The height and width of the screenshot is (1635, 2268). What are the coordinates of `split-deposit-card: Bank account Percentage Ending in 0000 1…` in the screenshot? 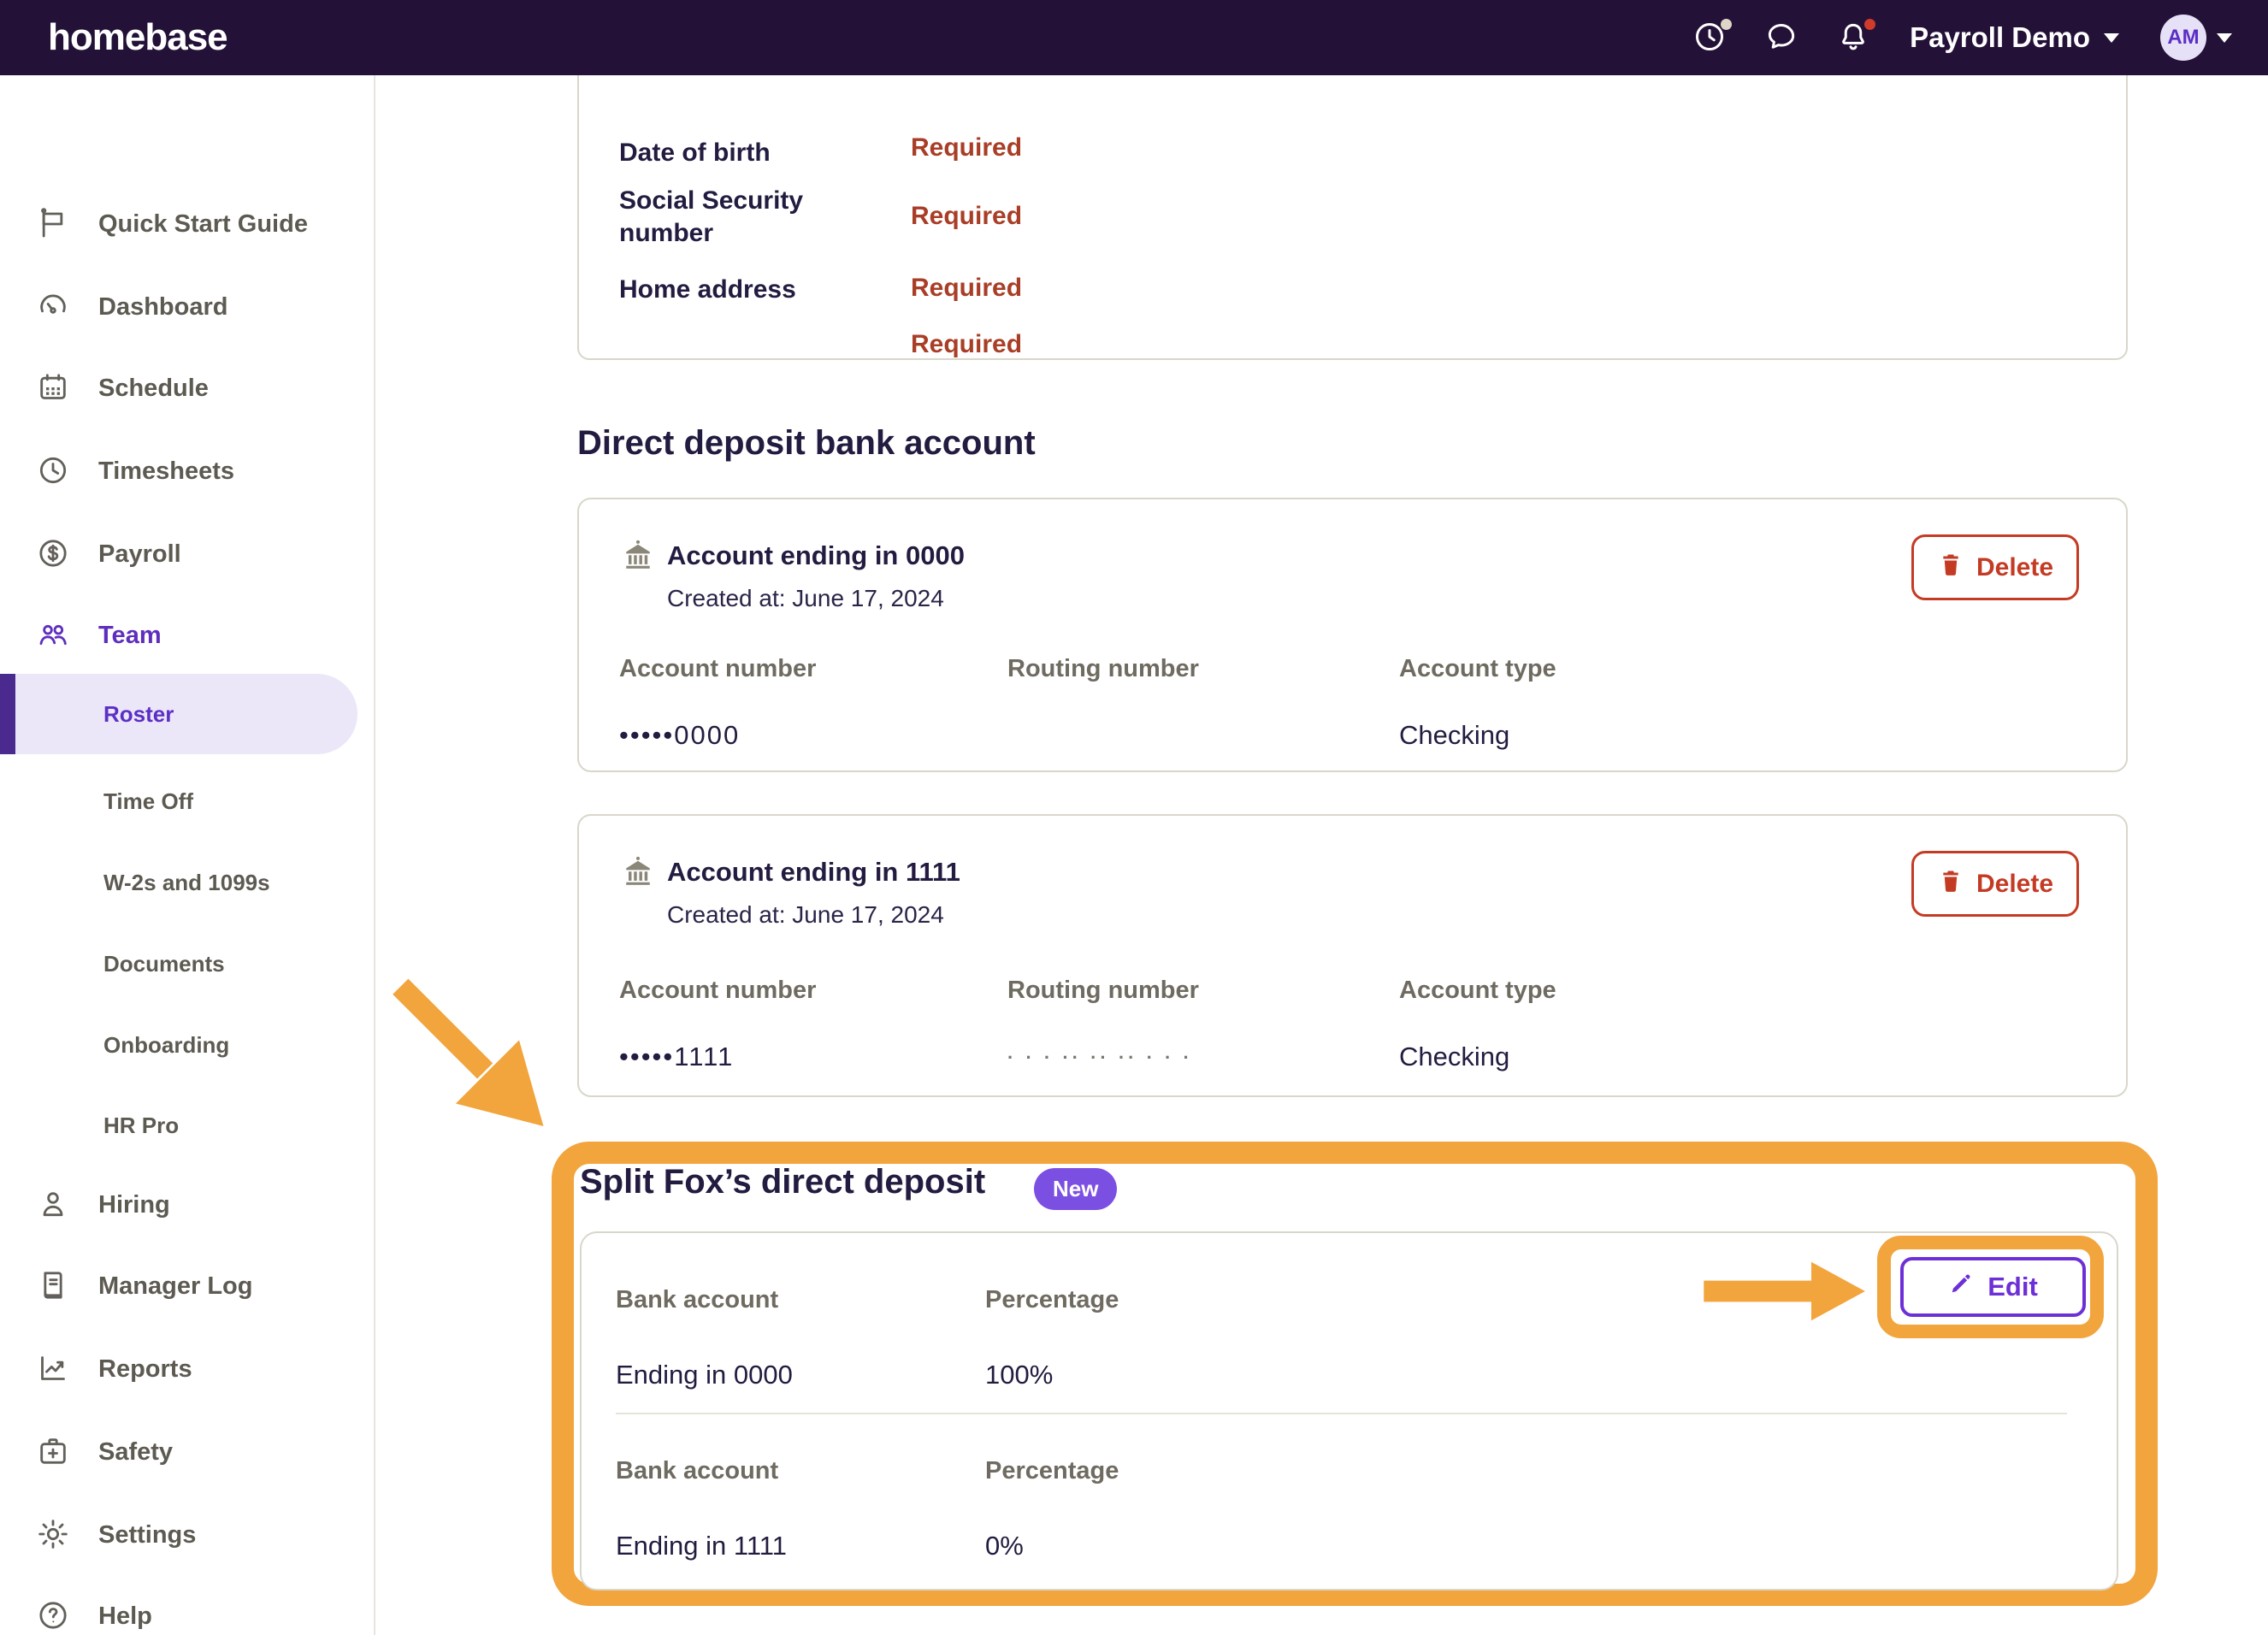 It's located at (1349, 1411).